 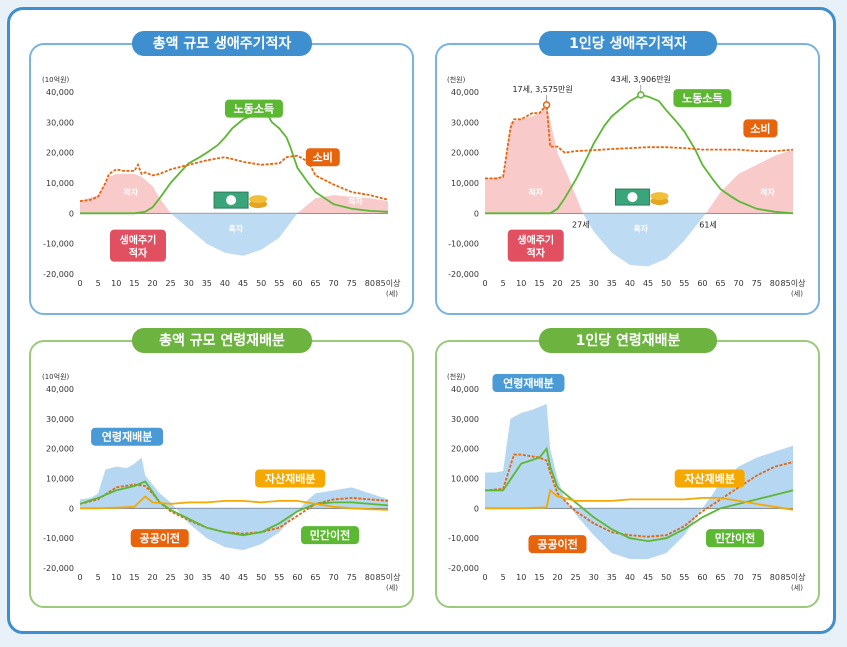 I want to click on band-label: 연령재배분, so click(x=127, y=437).